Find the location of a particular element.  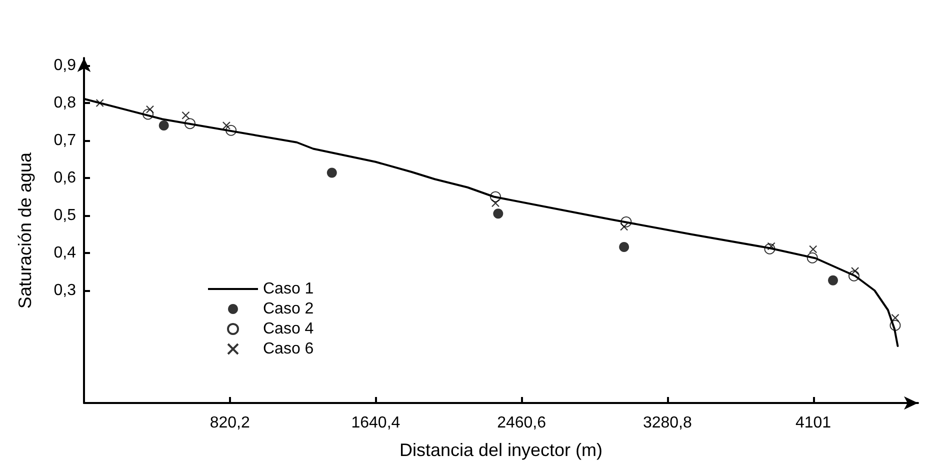

x-tick-label: 2460,6 is located at coordinates (521, 423).